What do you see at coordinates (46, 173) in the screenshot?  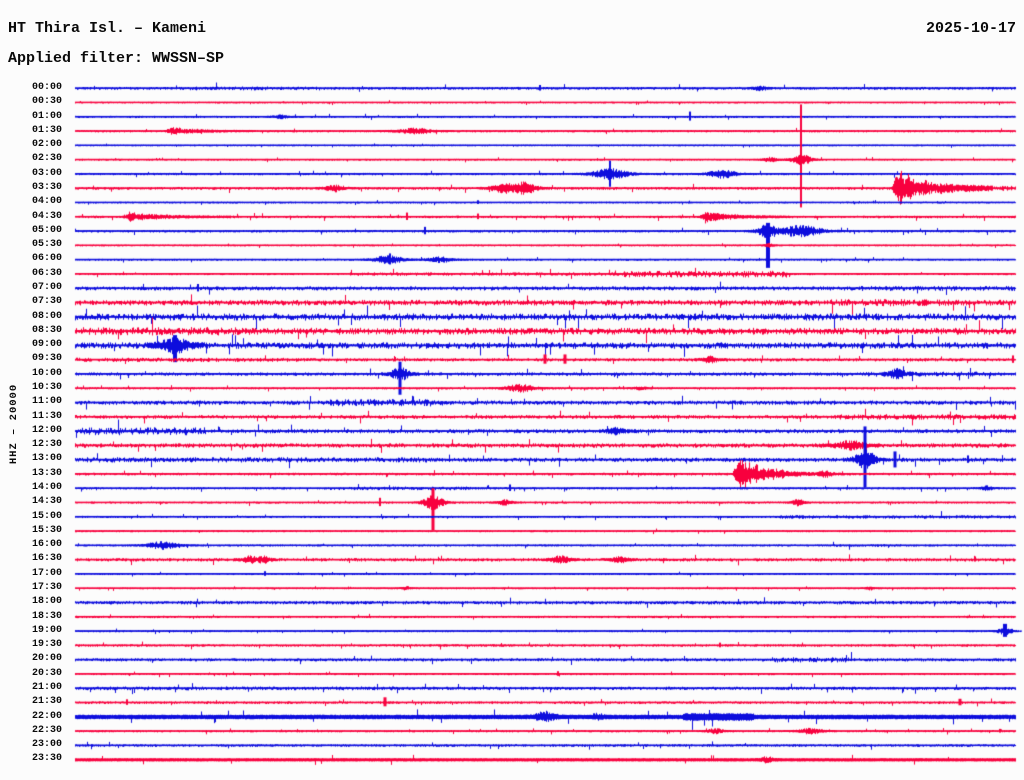 I see `time-label: 03:00` at bounding box center [46, 173].